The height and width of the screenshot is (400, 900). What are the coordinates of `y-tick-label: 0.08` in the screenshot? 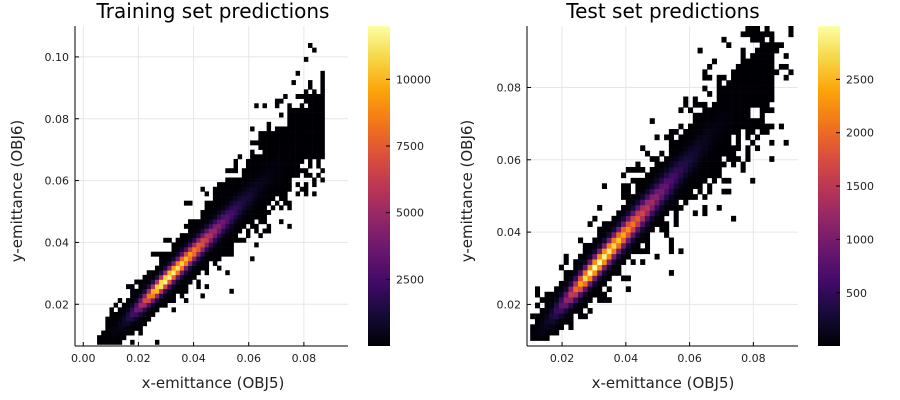 It's located at (57, 119).